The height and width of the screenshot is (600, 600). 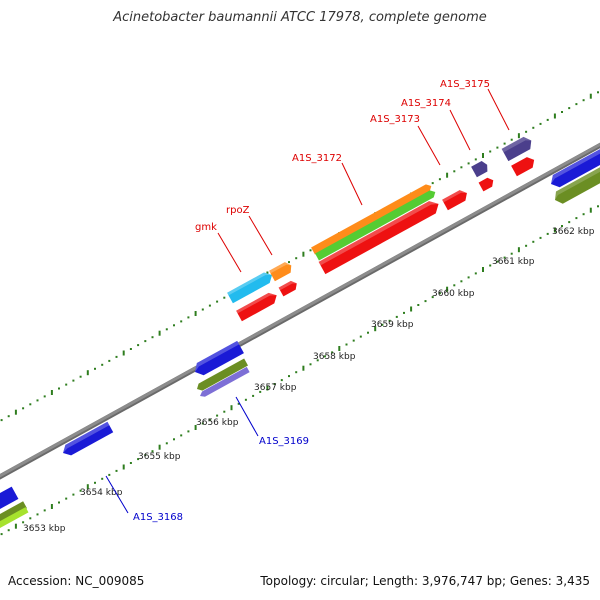 I want to click on cds-A1S_3175-red, so click(x=524, y=166).